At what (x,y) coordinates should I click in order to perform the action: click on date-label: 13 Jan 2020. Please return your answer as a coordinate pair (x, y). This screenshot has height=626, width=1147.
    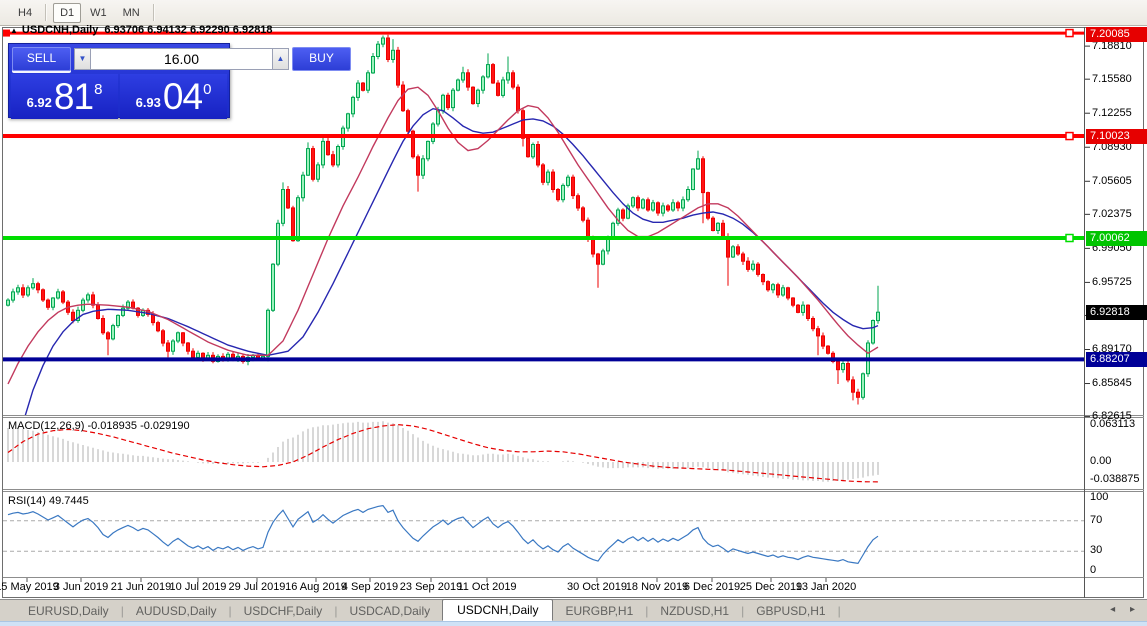
    Looking at the image, I should click on (826, 587).